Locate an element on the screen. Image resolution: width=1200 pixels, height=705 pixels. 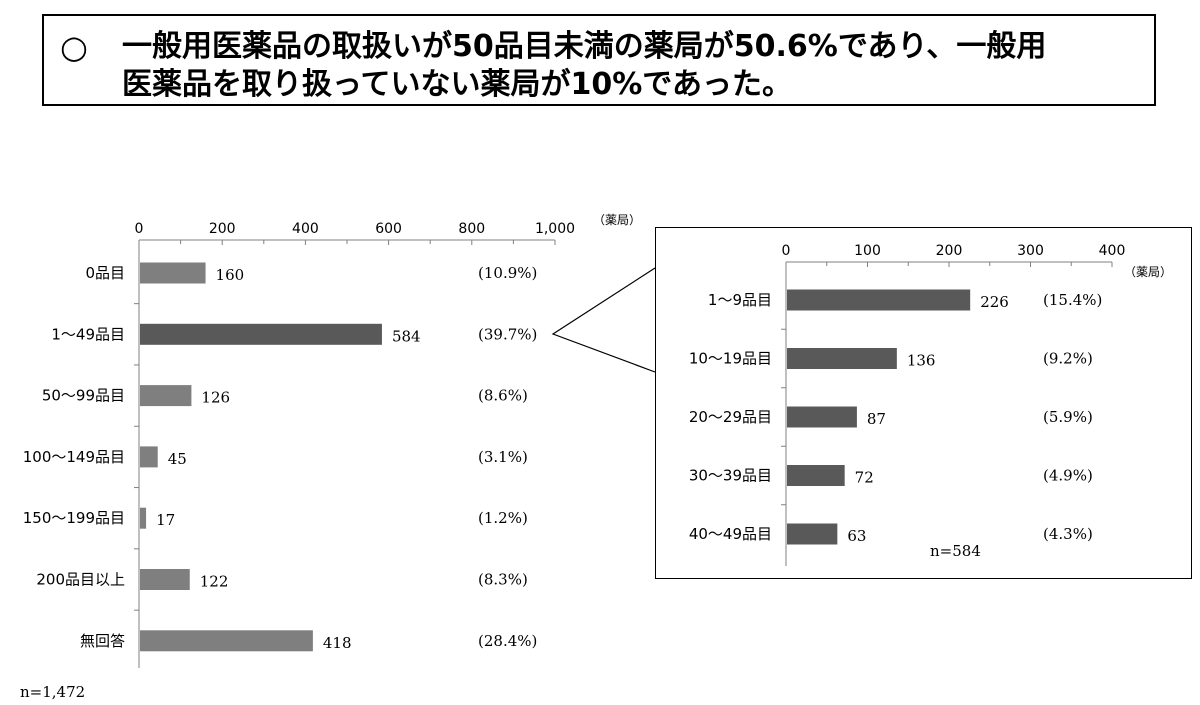
sub-category-label: 30～39品目 is located at coordinates (730, 476).